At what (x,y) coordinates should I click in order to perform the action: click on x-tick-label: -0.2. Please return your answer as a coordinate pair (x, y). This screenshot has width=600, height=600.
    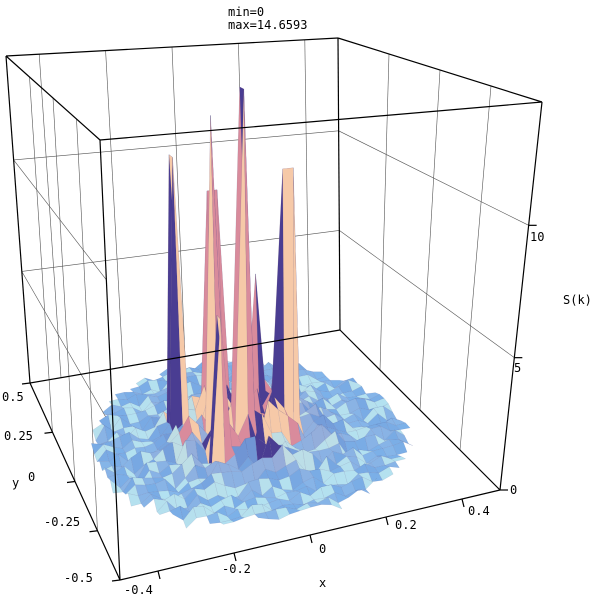
    Looking at the image, I should click on (236, 569).